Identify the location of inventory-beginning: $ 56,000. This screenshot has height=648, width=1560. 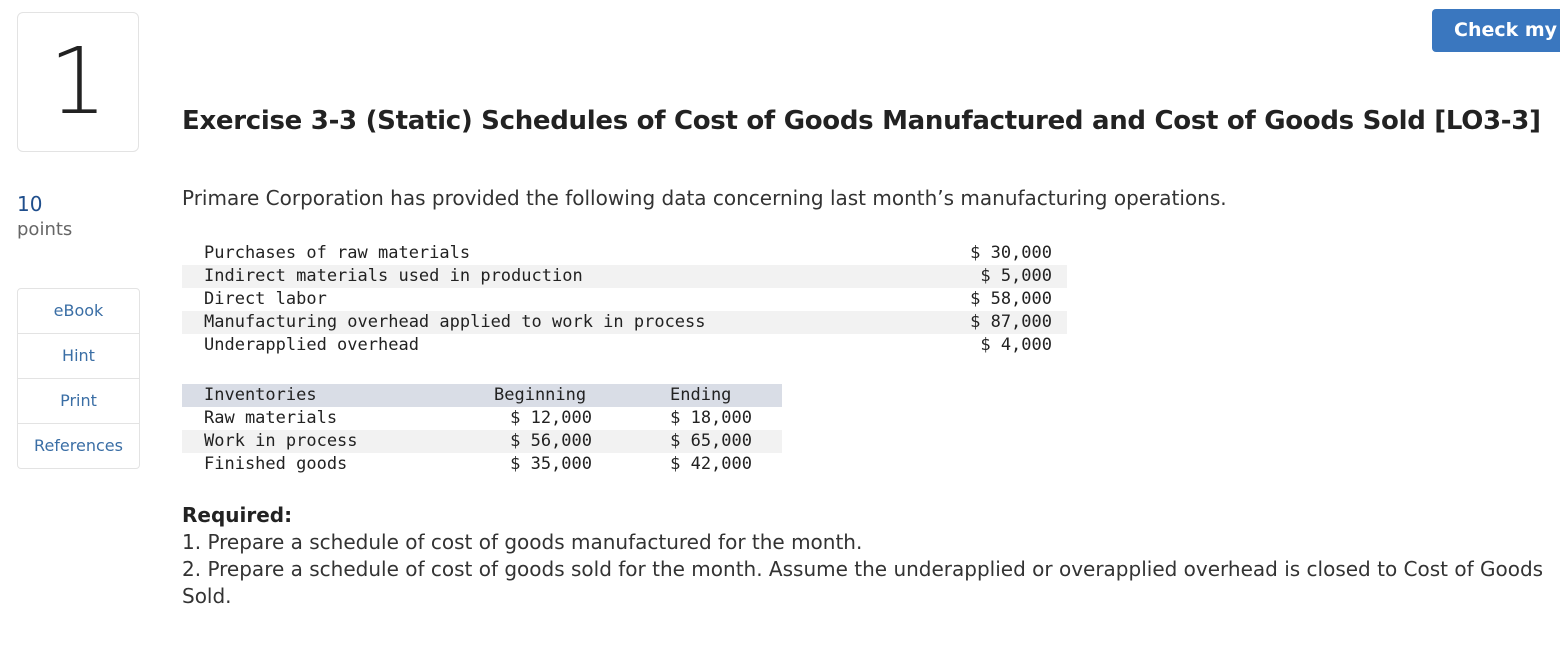
(551, 441).